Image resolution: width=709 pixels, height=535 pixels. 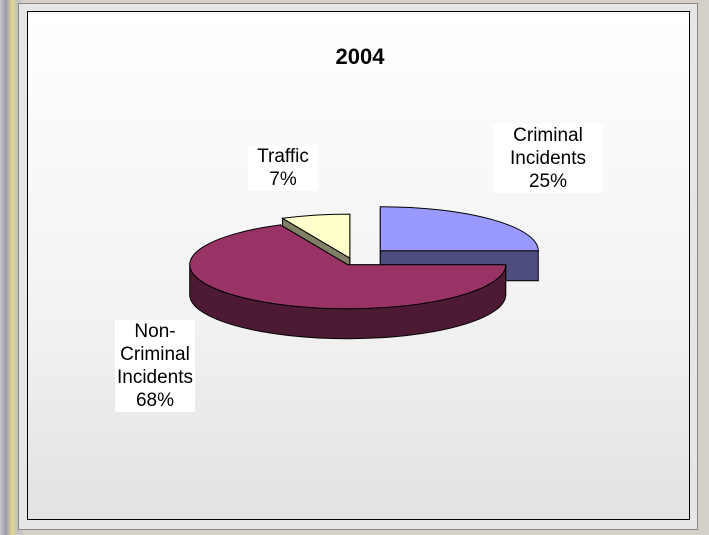 I want to click on category-label: Non-Criminal Incidents, so click(x=155, y=354).